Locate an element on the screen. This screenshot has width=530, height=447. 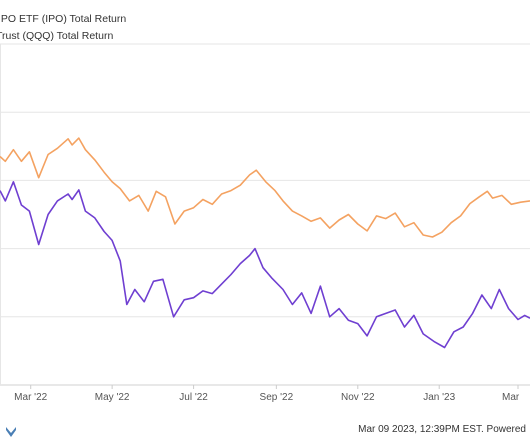
x-tick-label-0: Mar '22 is located at coordinates (30, 397).